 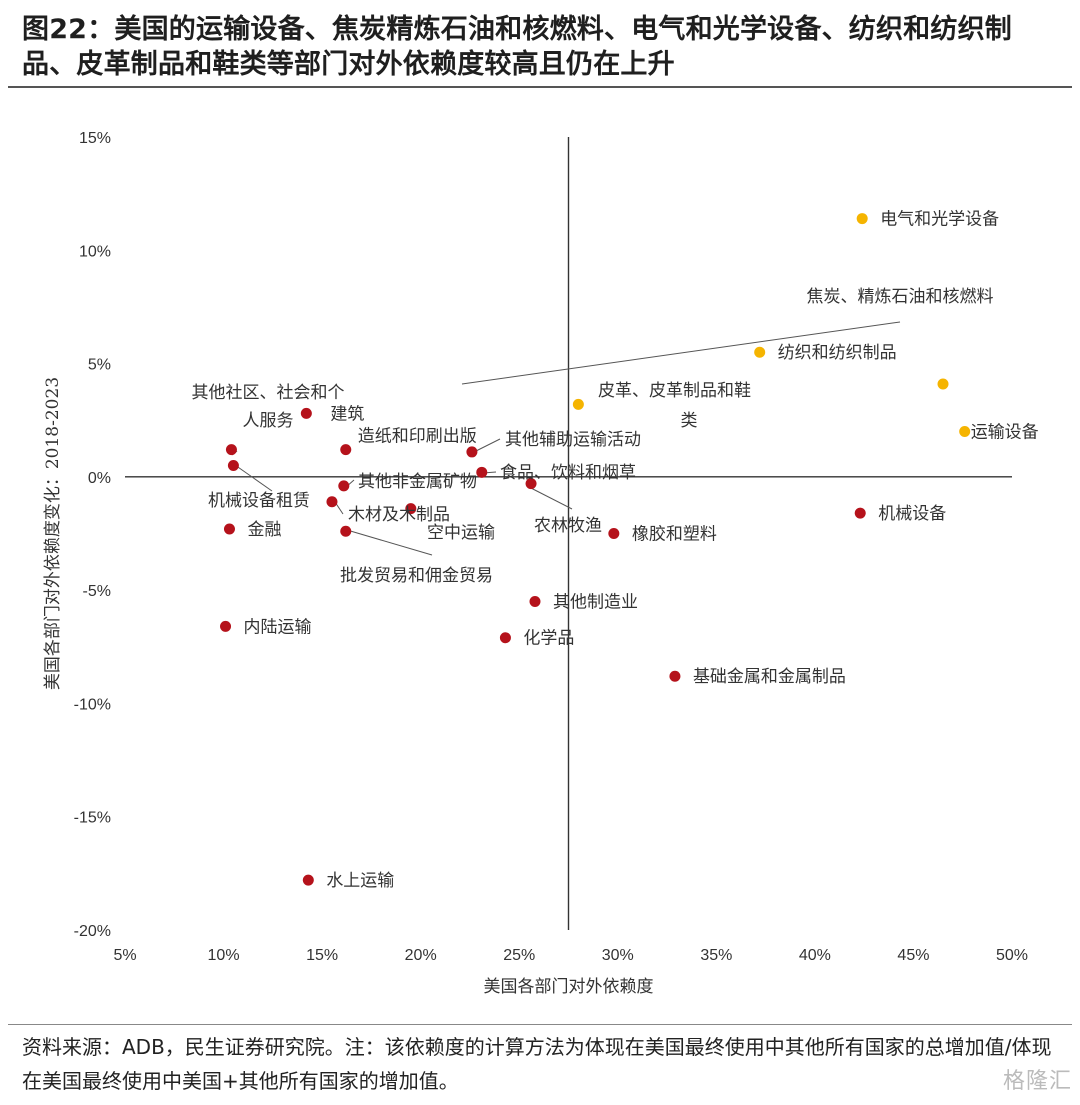 What do you see at coordinates (815, 955) in the screenshot?
I see `x-tick-label: 40%` at bounding box center [815, 955].